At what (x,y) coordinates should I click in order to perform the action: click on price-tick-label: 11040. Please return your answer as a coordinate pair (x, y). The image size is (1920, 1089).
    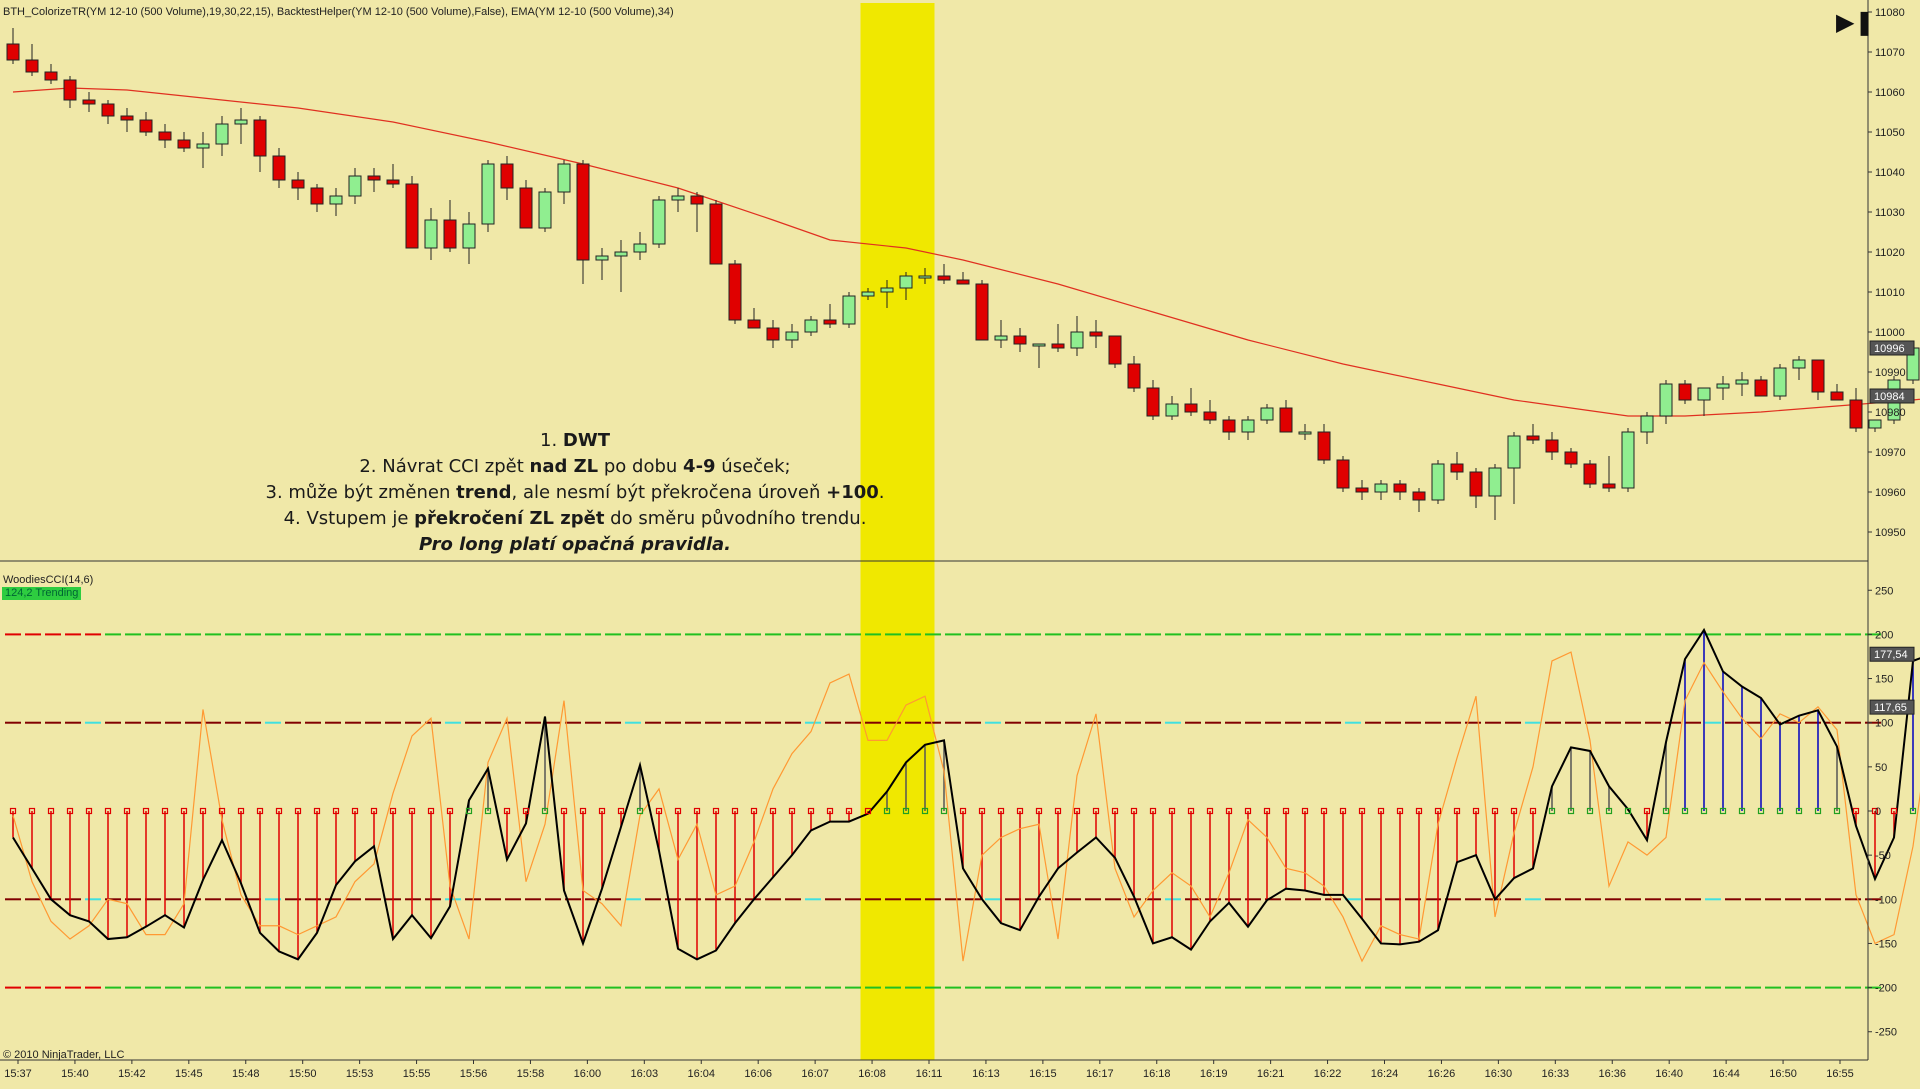
    Looking at the image, I should click on (1890, 173).